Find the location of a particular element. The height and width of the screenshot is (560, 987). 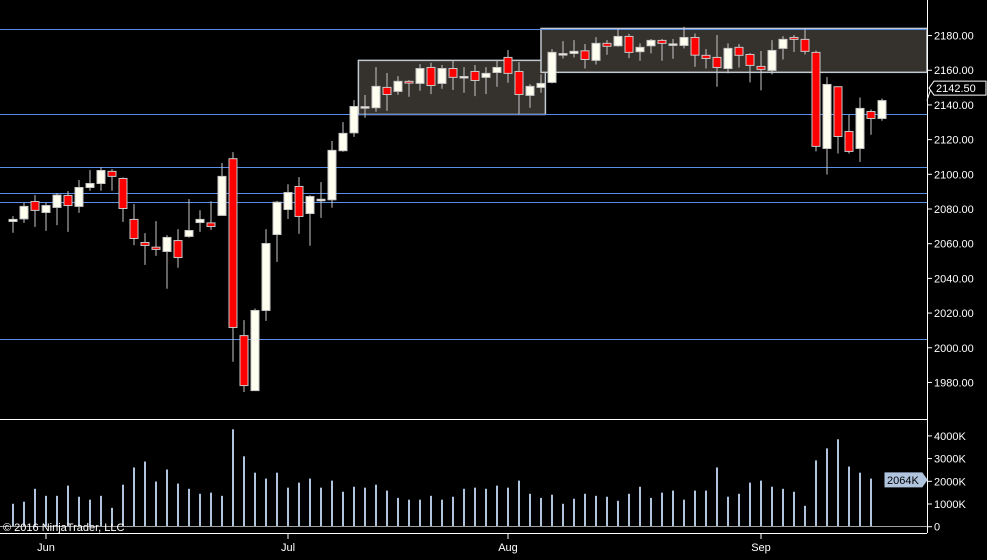

price-tick-label: 2120.00 is located at coordinates (954, 141).